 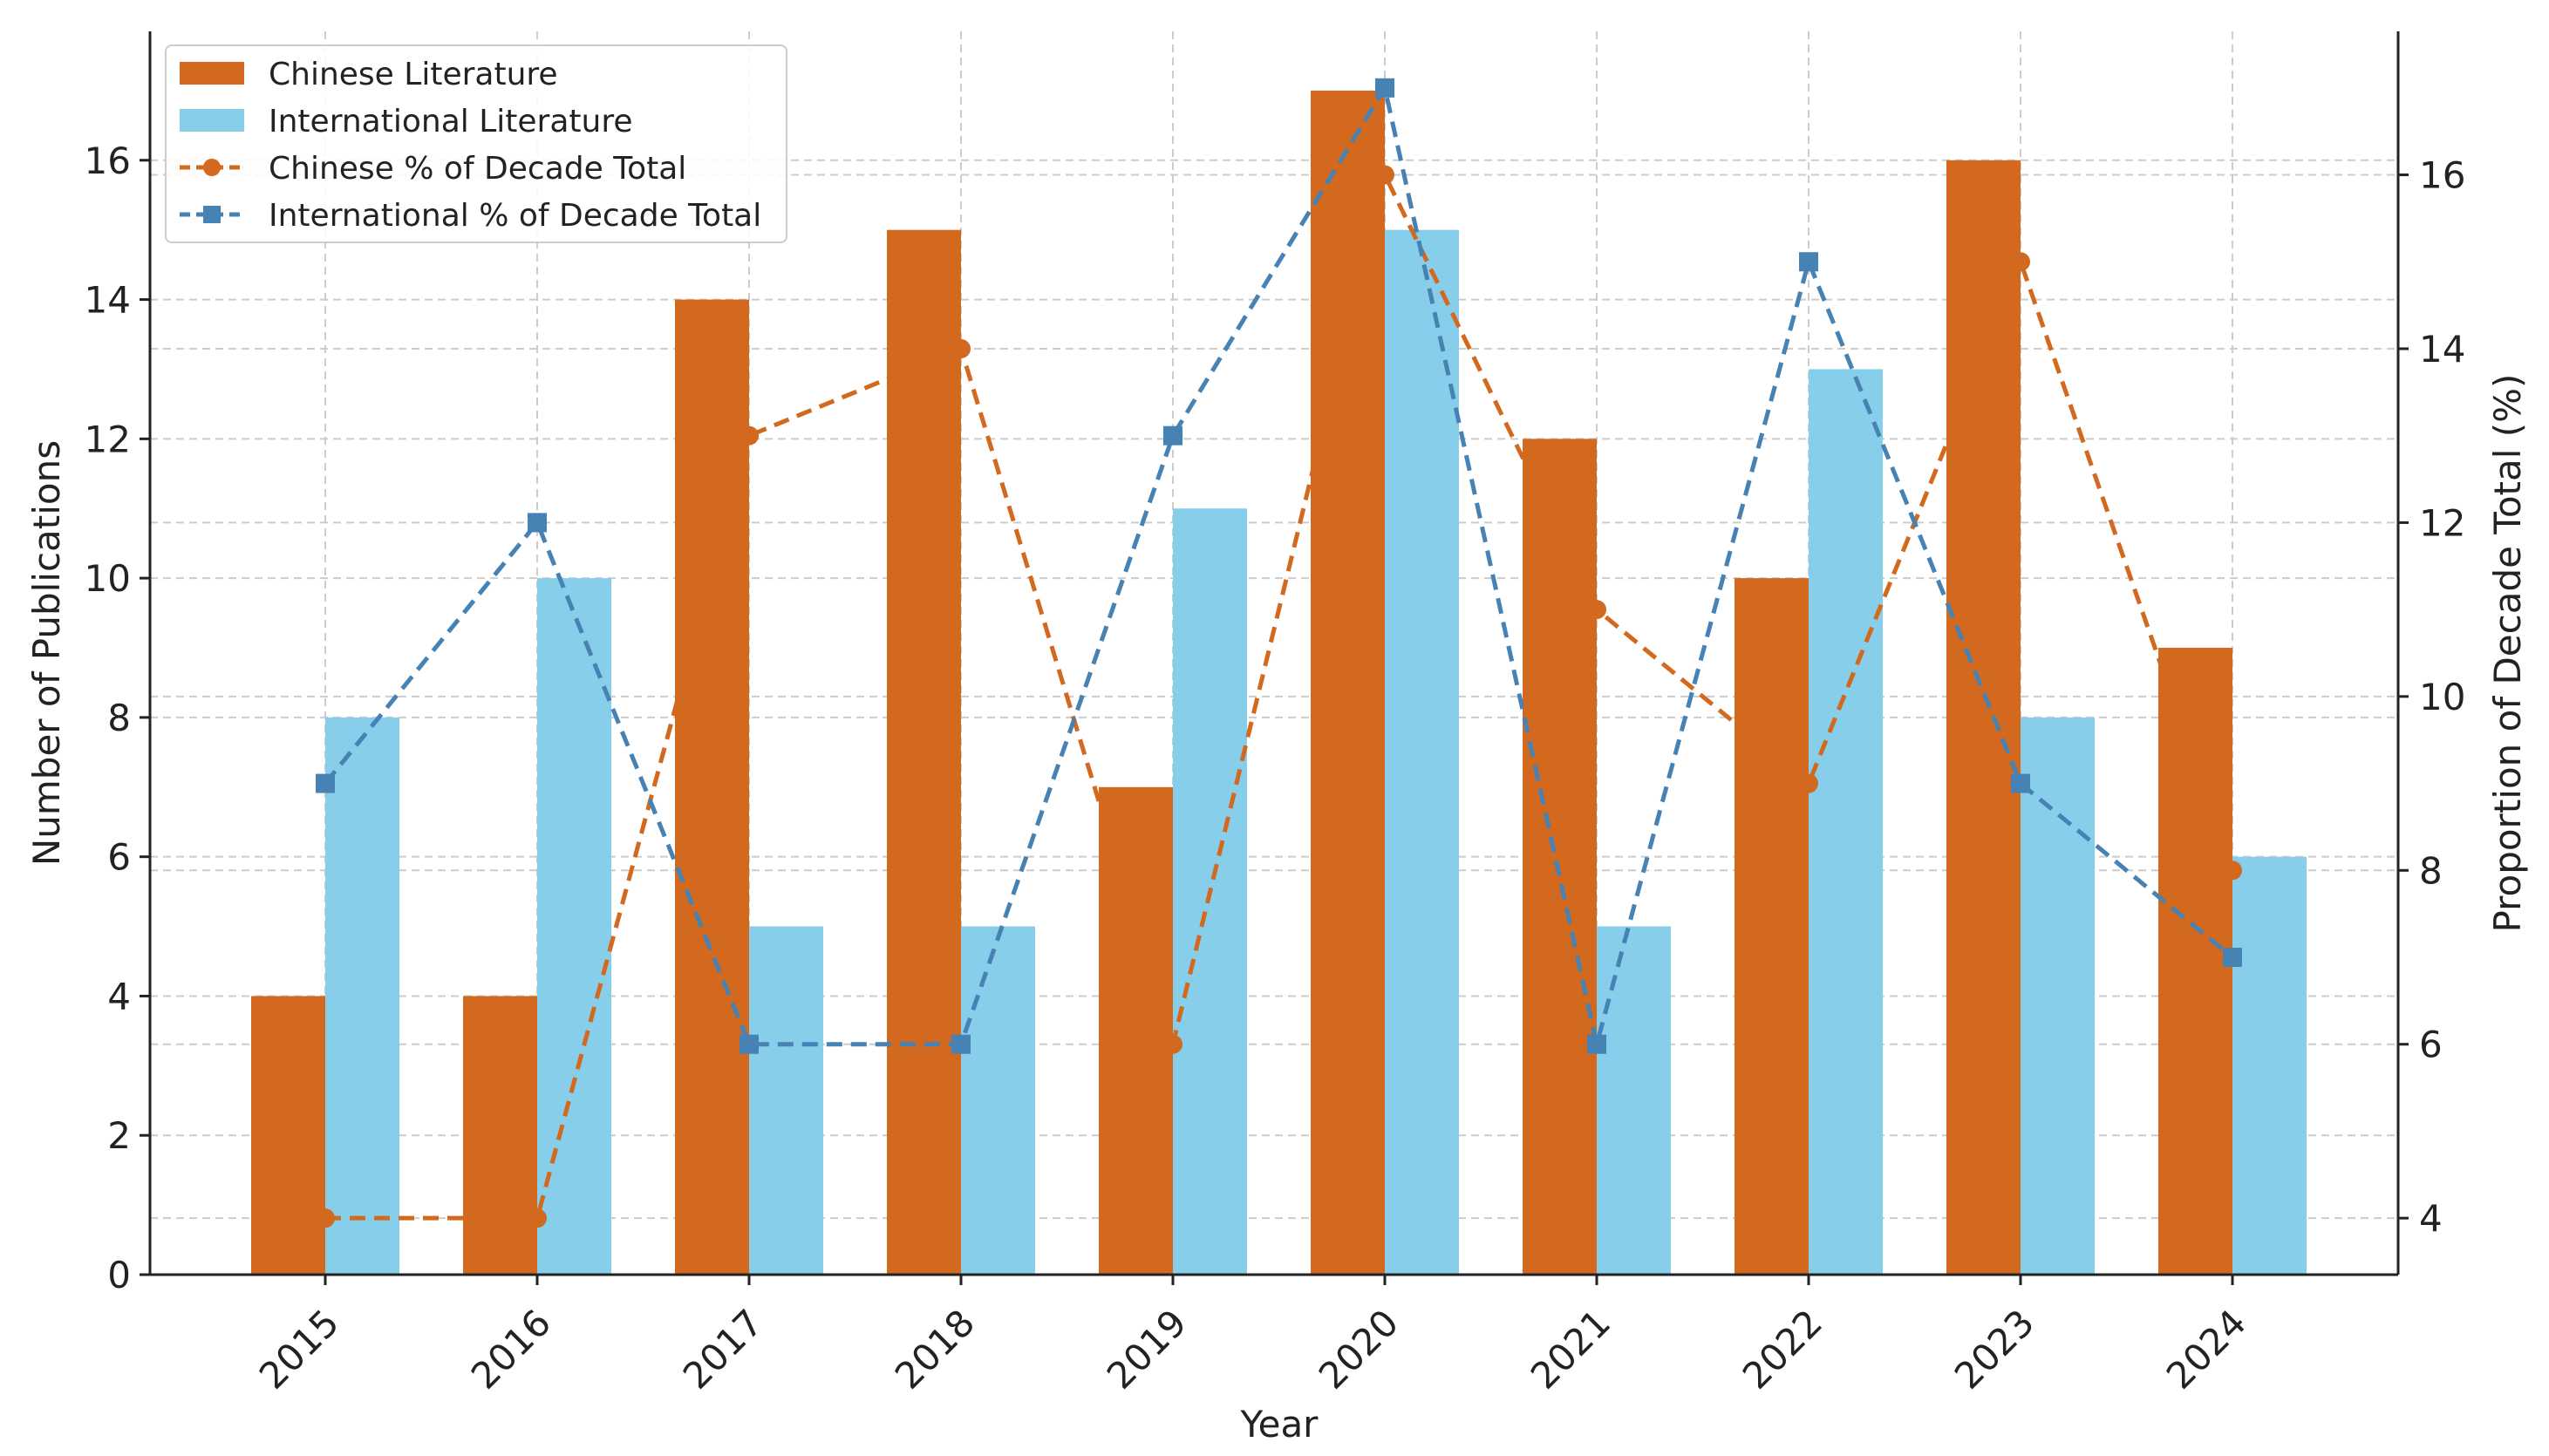 I want to click on x-tick-label: 2024, so click(x=2206, y=1349).